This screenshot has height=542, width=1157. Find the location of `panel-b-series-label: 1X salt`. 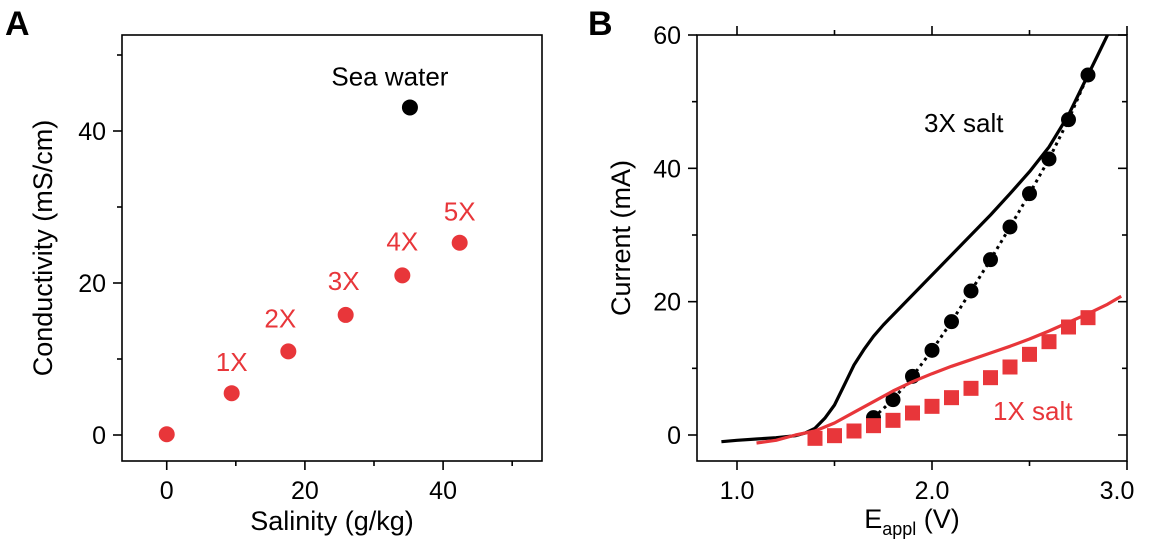

panel-b-series-label: 1X salt is located at coordinates (1033, 411).